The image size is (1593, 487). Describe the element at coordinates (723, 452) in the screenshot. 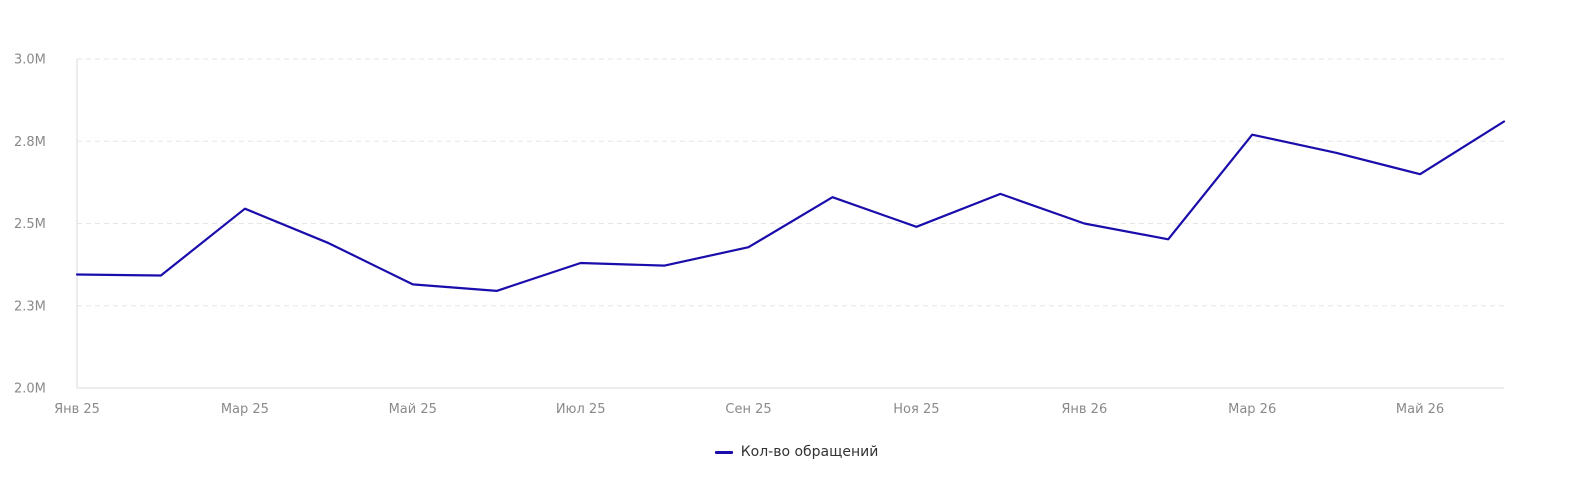

I see `legend-swatch` at that location.